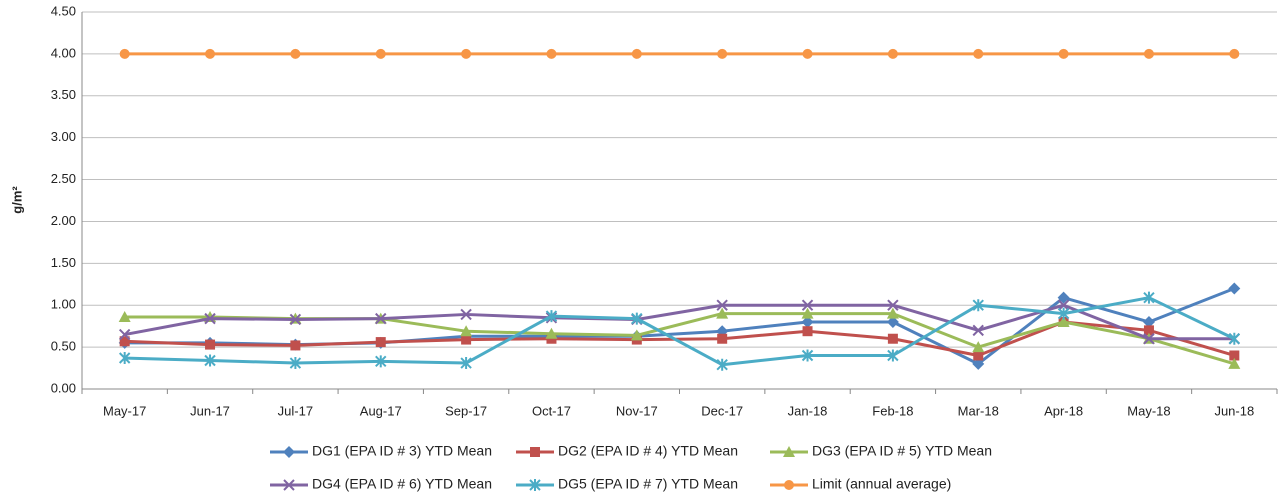  Describe the element at coordinates (63, 346) in the screenshot. I see `y-tick-label: 0.50` at that location.